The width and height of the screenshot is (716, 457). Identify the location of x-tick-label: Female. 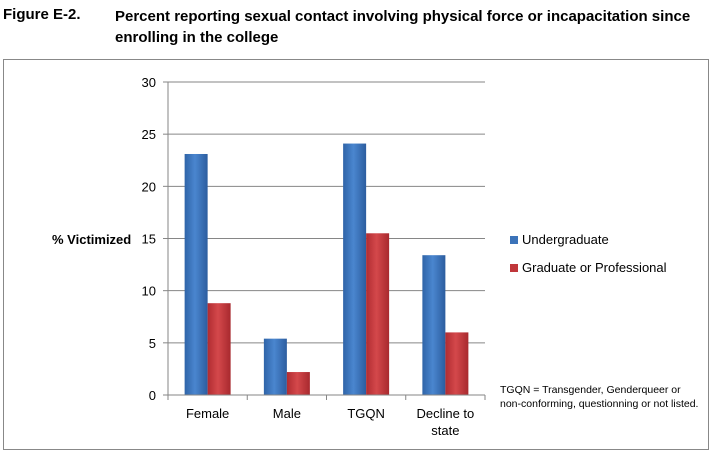
(207, 413).